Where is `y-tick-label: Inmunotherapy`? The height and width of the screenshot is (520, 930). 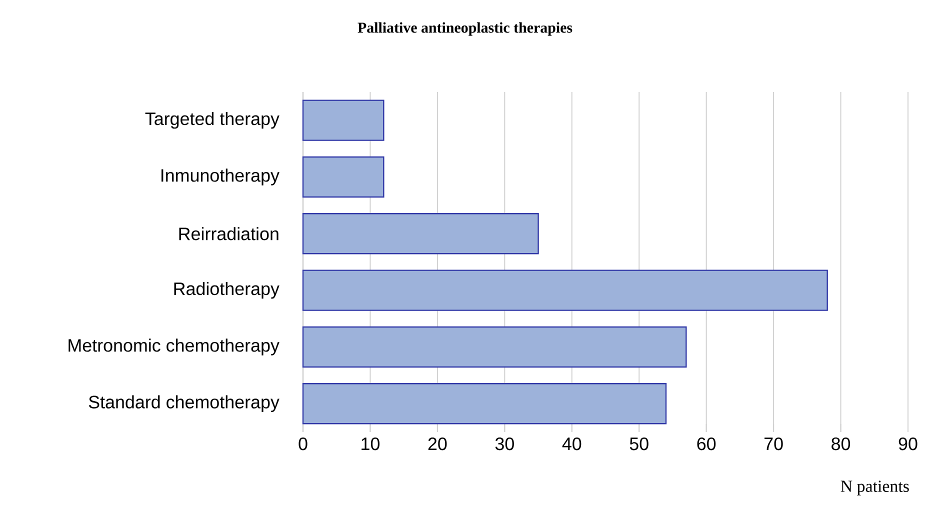
y-tick-label: Inmunotherapy is located at coordinates (221, 177).